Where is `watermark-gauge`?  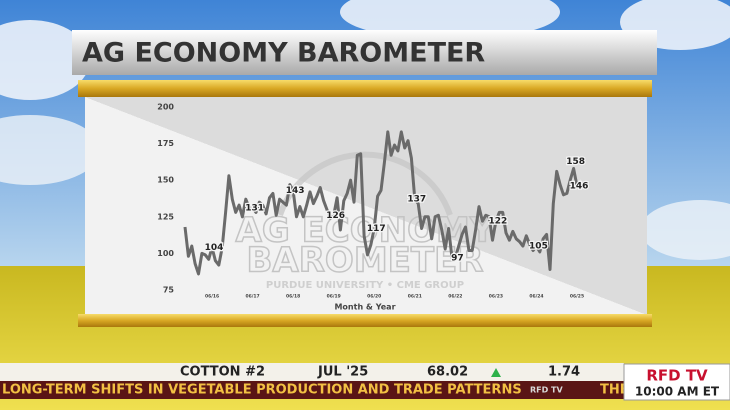 watermark-gauge is located at coordinates (365, 183).